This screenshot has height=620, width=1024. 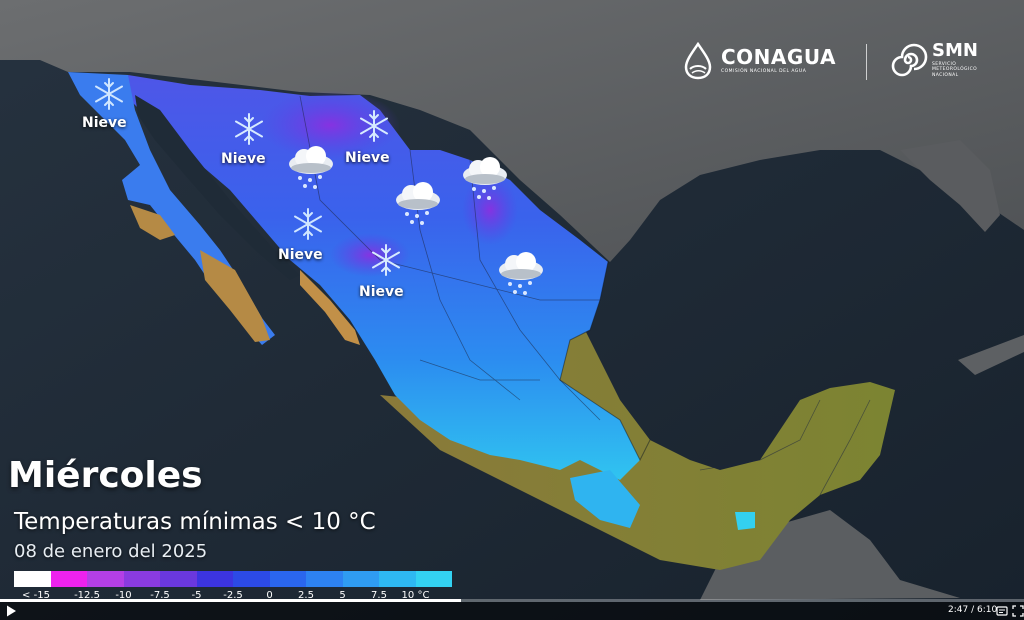 What do you see at coordinates (745, 521) in the screenshot?
I see `cold-patch-east` at bounding box center [745, 521].